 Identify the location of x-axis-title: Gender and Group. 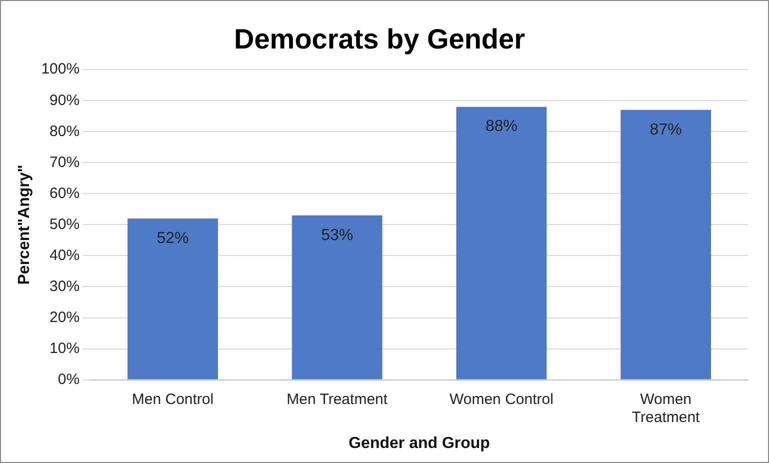
(419, 443).